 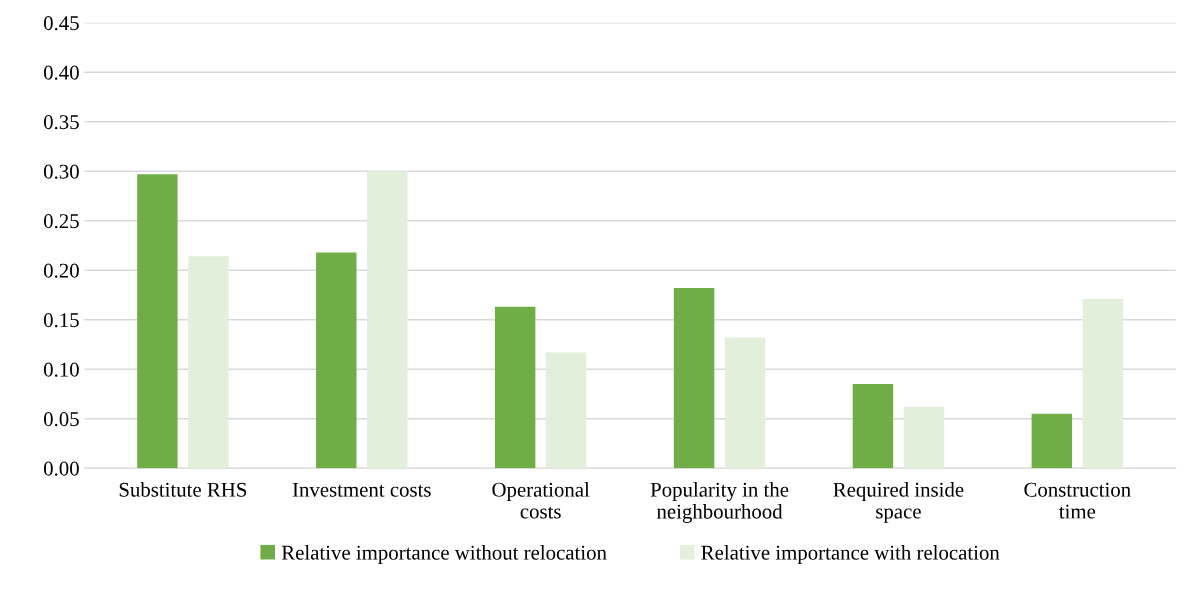 What do you see at coordinates (444, 554) in the screenshot?
I see `legend-label: Relative importance without relocation` at bounding box center [444, 554].